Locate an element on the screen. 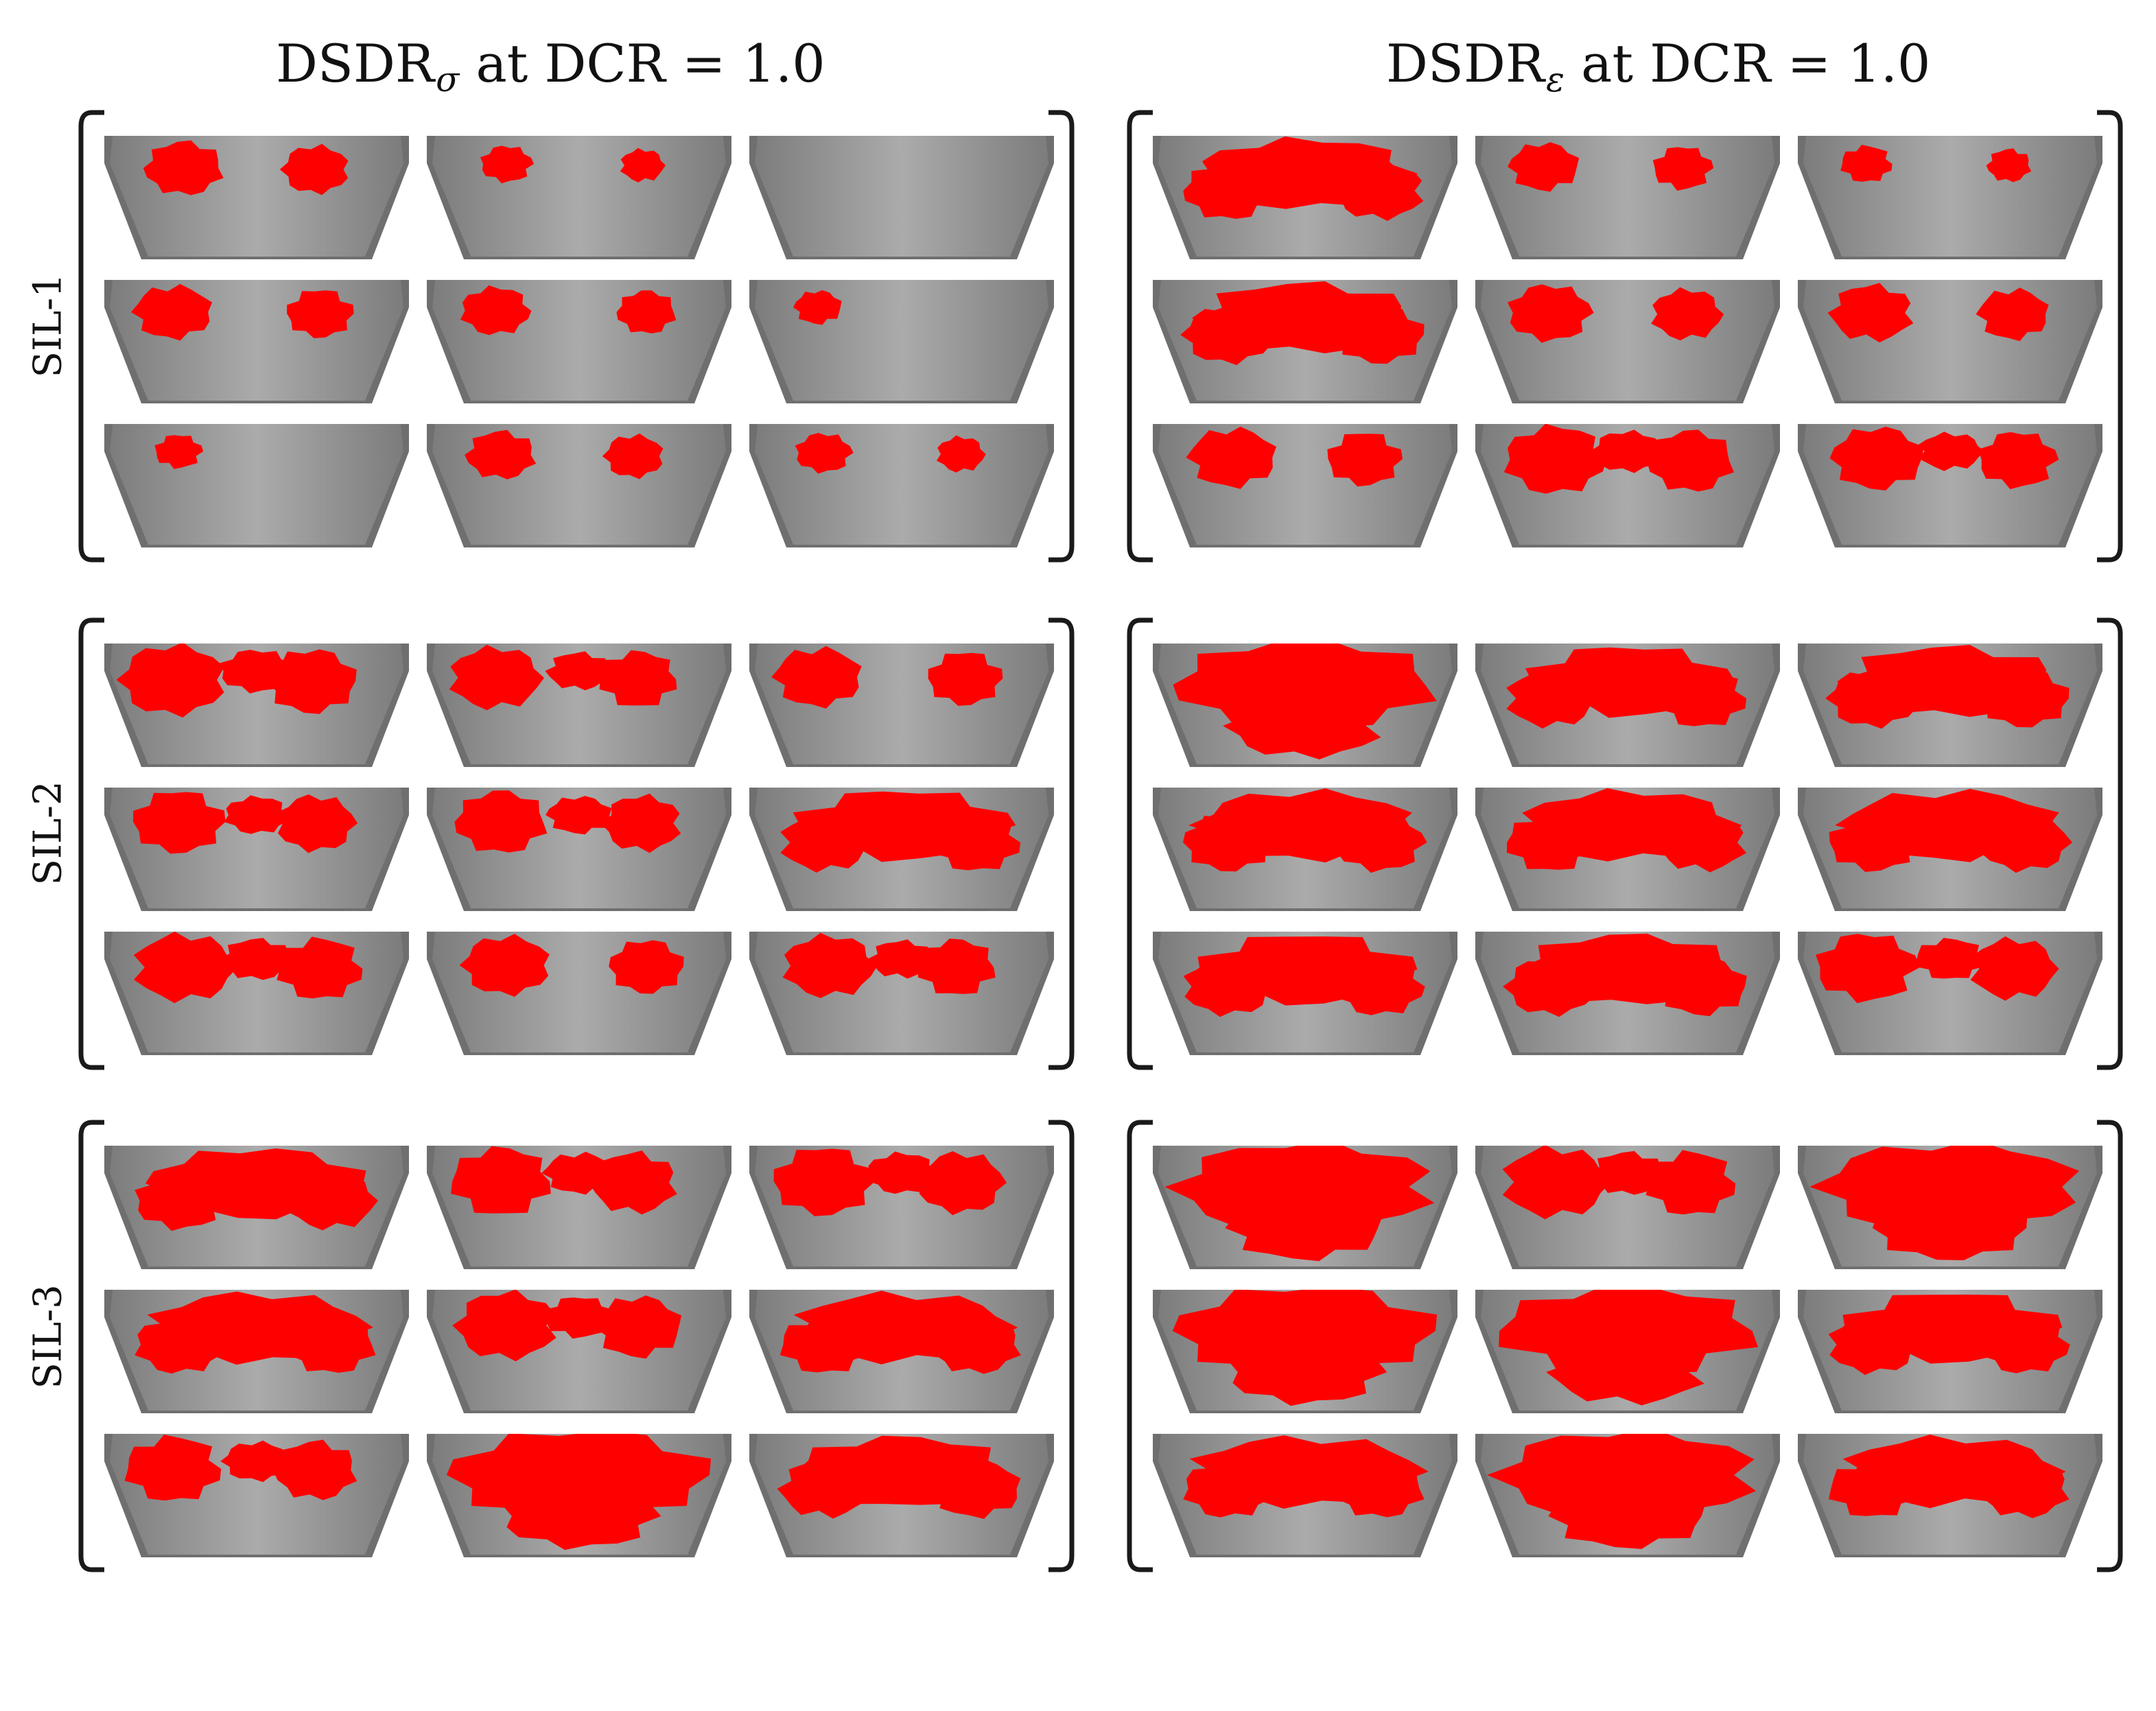 The image size is (2156, 1711). shell-surface is located at coordinates (579, 196).